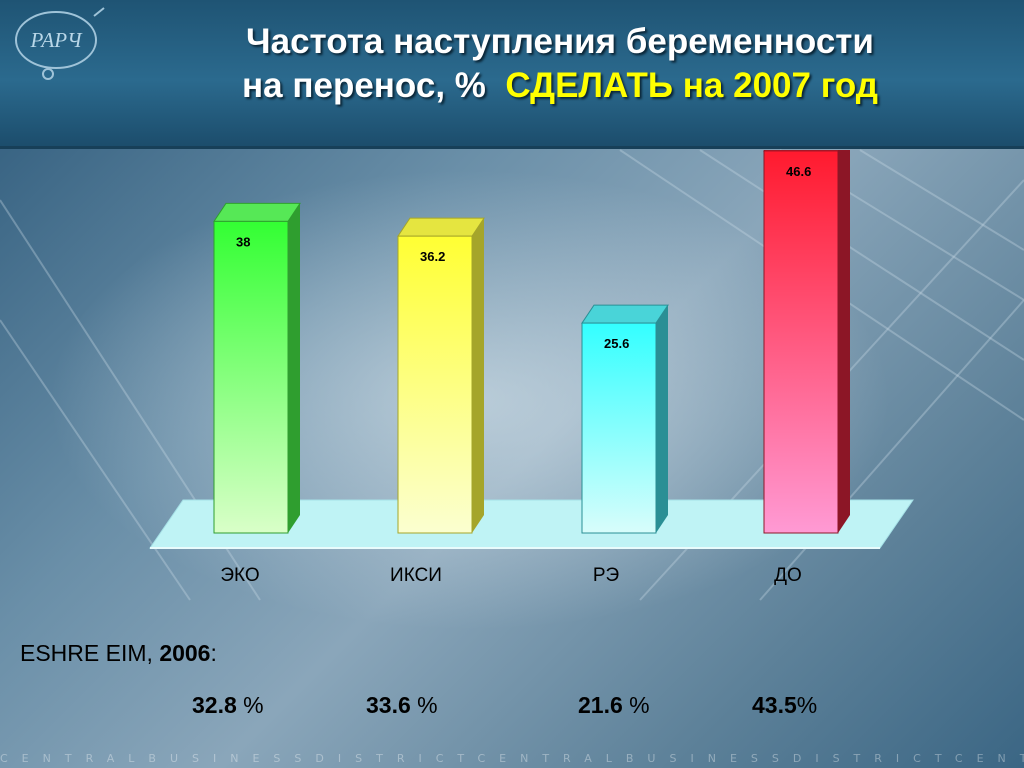 The width and height of the screenshot is (1024, 768). I want to click on reference-value-do: 43.5%, so click(785, 705).